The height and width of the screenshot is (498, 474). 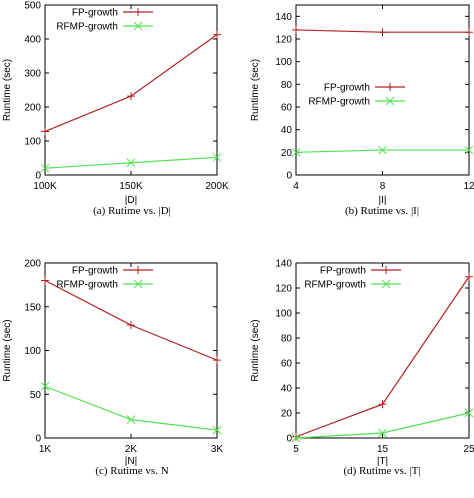 I want to click on chart-a-xtick-label: 200K, so click(x=217, y=186).